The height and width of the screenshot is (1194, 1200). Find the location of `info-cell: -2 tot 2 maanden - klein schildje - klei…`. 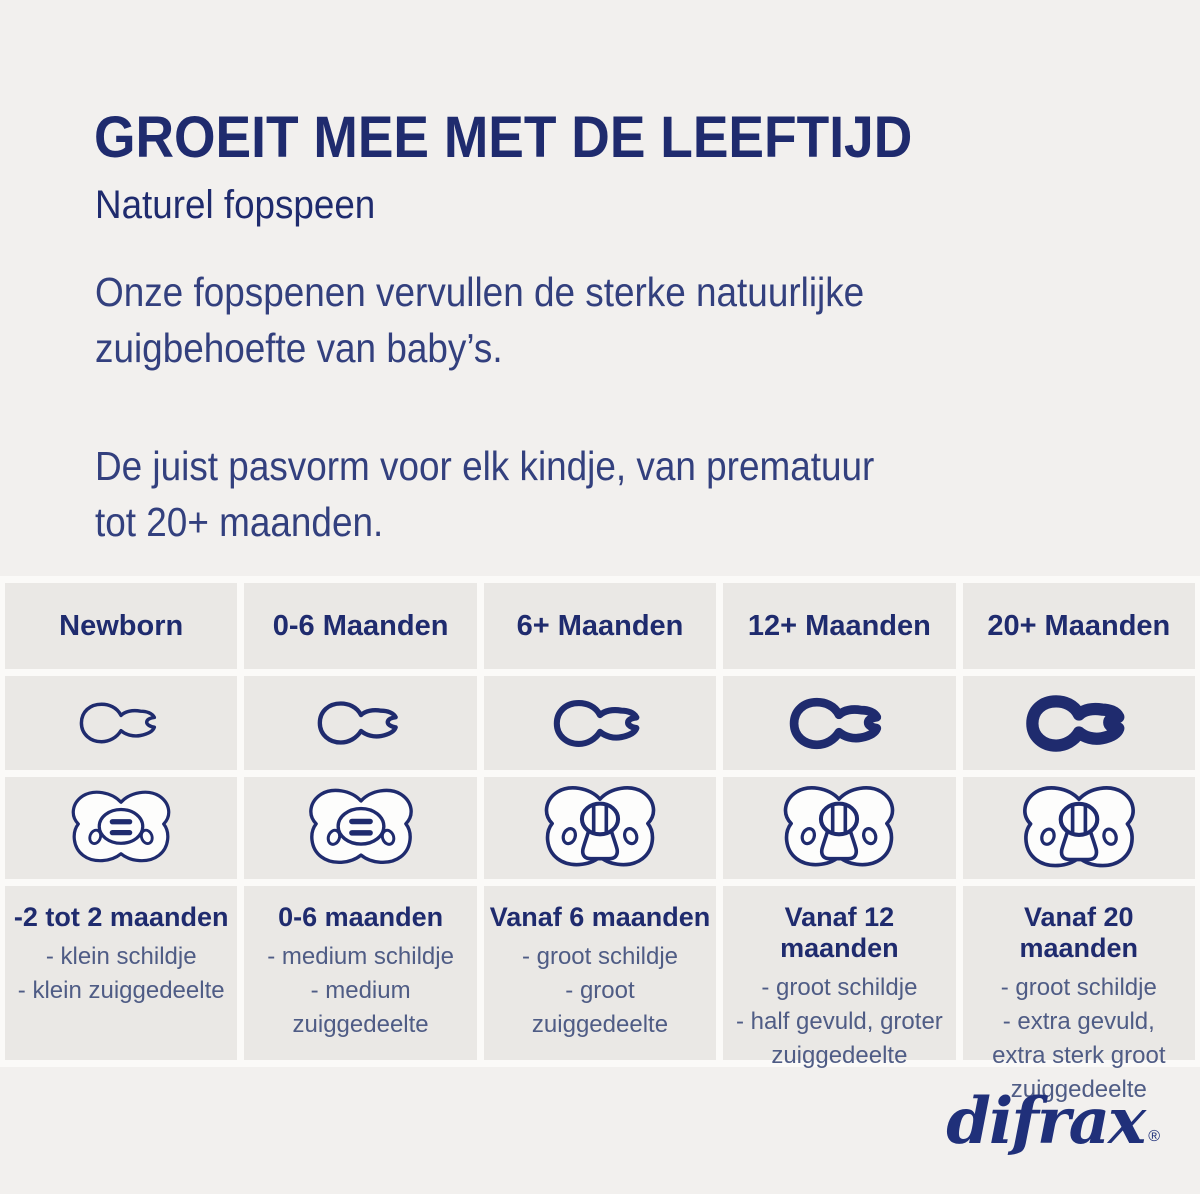

info-cell: -2 tot 2 maanden - klein schildje - klei… is located at coordinates (121, 973).